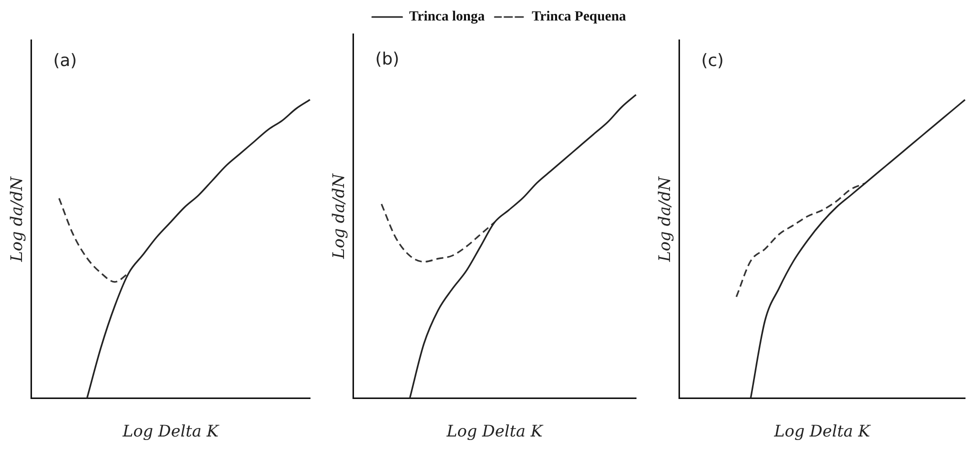 The width and height of the screenshot is (977, 450). What do you see at coordinates (712, 61) in the screenshot?
I see `text: (c)` at bounding box center [712, 61].